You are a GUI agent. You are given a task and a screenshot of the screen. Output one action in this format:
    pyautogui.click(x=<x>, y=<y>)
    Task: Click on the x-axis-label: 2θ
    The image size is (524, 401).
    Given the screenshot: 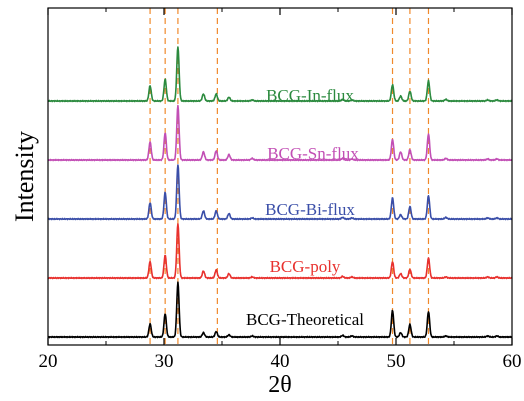 What is the action you would take?
    pyautogui.click(x=280, y=385)
    